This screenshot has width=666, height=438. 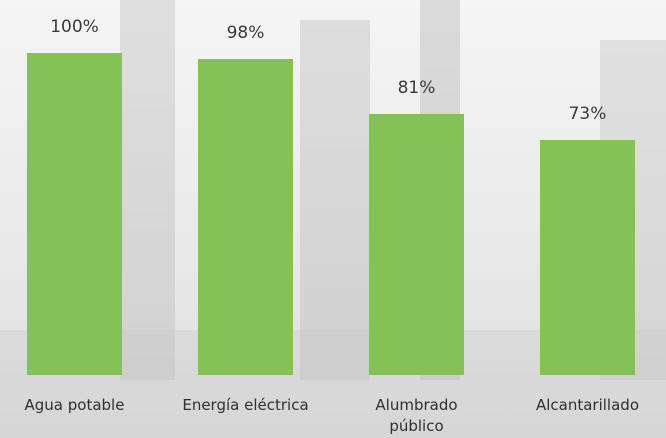 What do you see at coordinates (147, 190) in the screenshot?
I see `background-tower-left` at bounding box center [147, 190].